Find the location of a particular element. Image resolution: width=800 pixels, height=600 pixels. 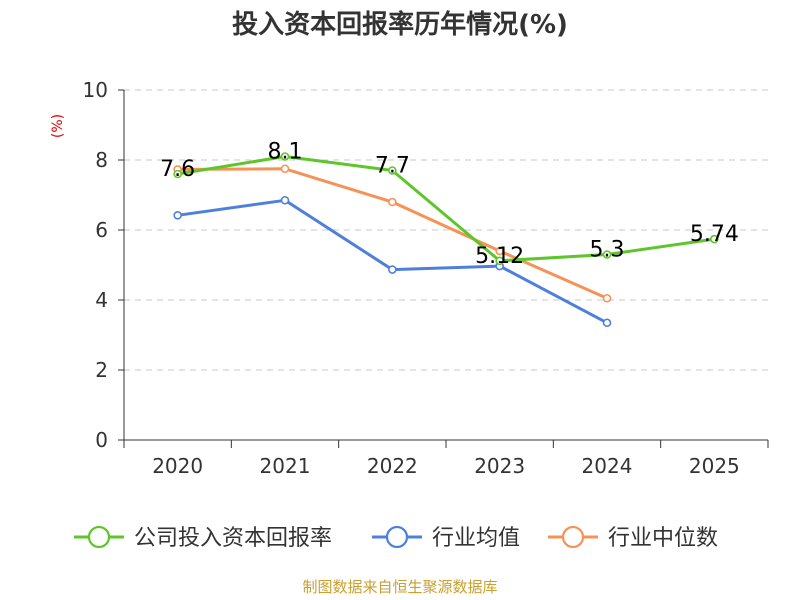

data-label: 5.74 is located at coordinates (714, 234).